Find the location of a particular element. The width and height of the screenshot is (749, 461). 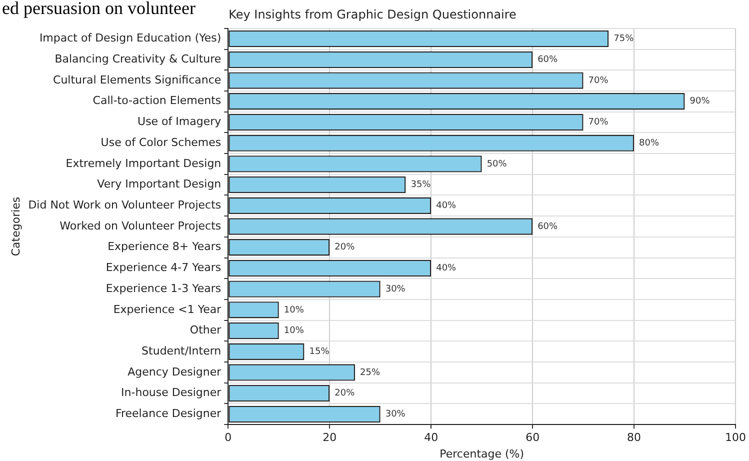

y-tick-label: In-house Designer is located at coordinates (171, 393).